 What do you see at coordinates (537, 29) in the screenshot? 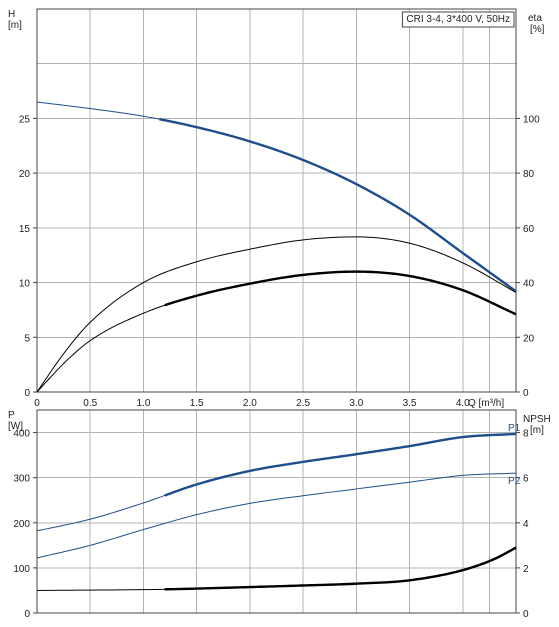
I see `right-axis-unit: [%]` at bounding box center [537, 29].